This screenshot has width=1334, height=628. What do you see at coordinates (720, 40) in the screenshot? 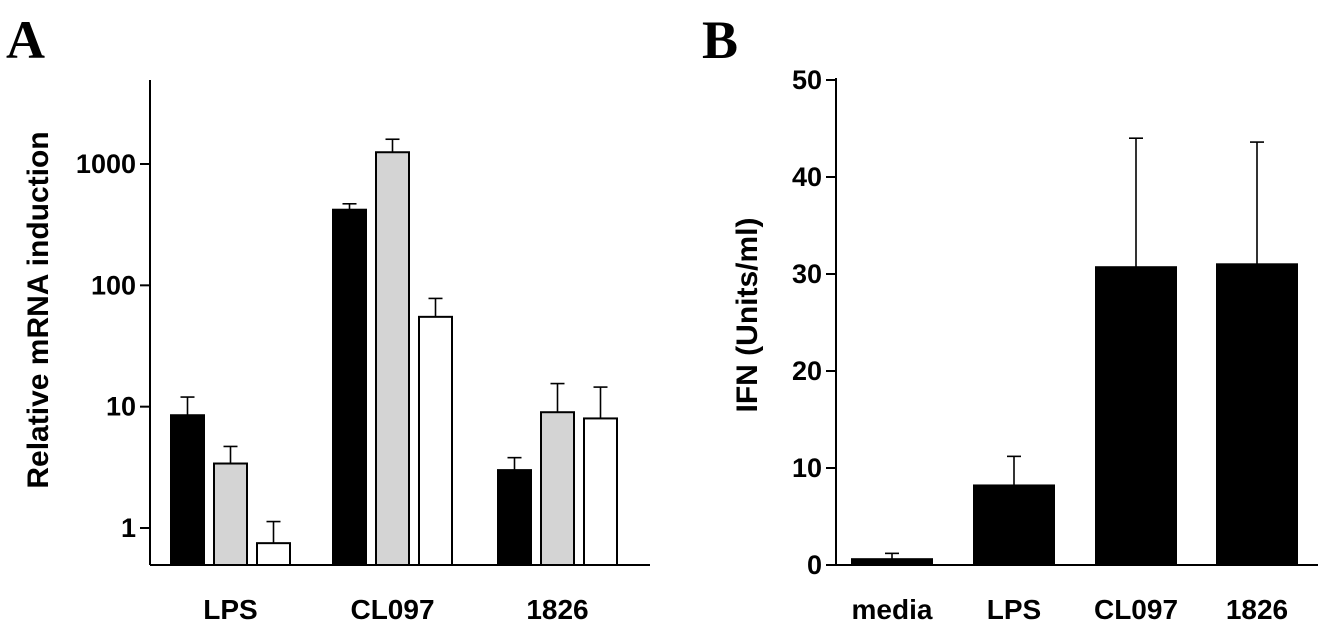
I see `panel-b-letter: B` at bounding box center [720, 40].